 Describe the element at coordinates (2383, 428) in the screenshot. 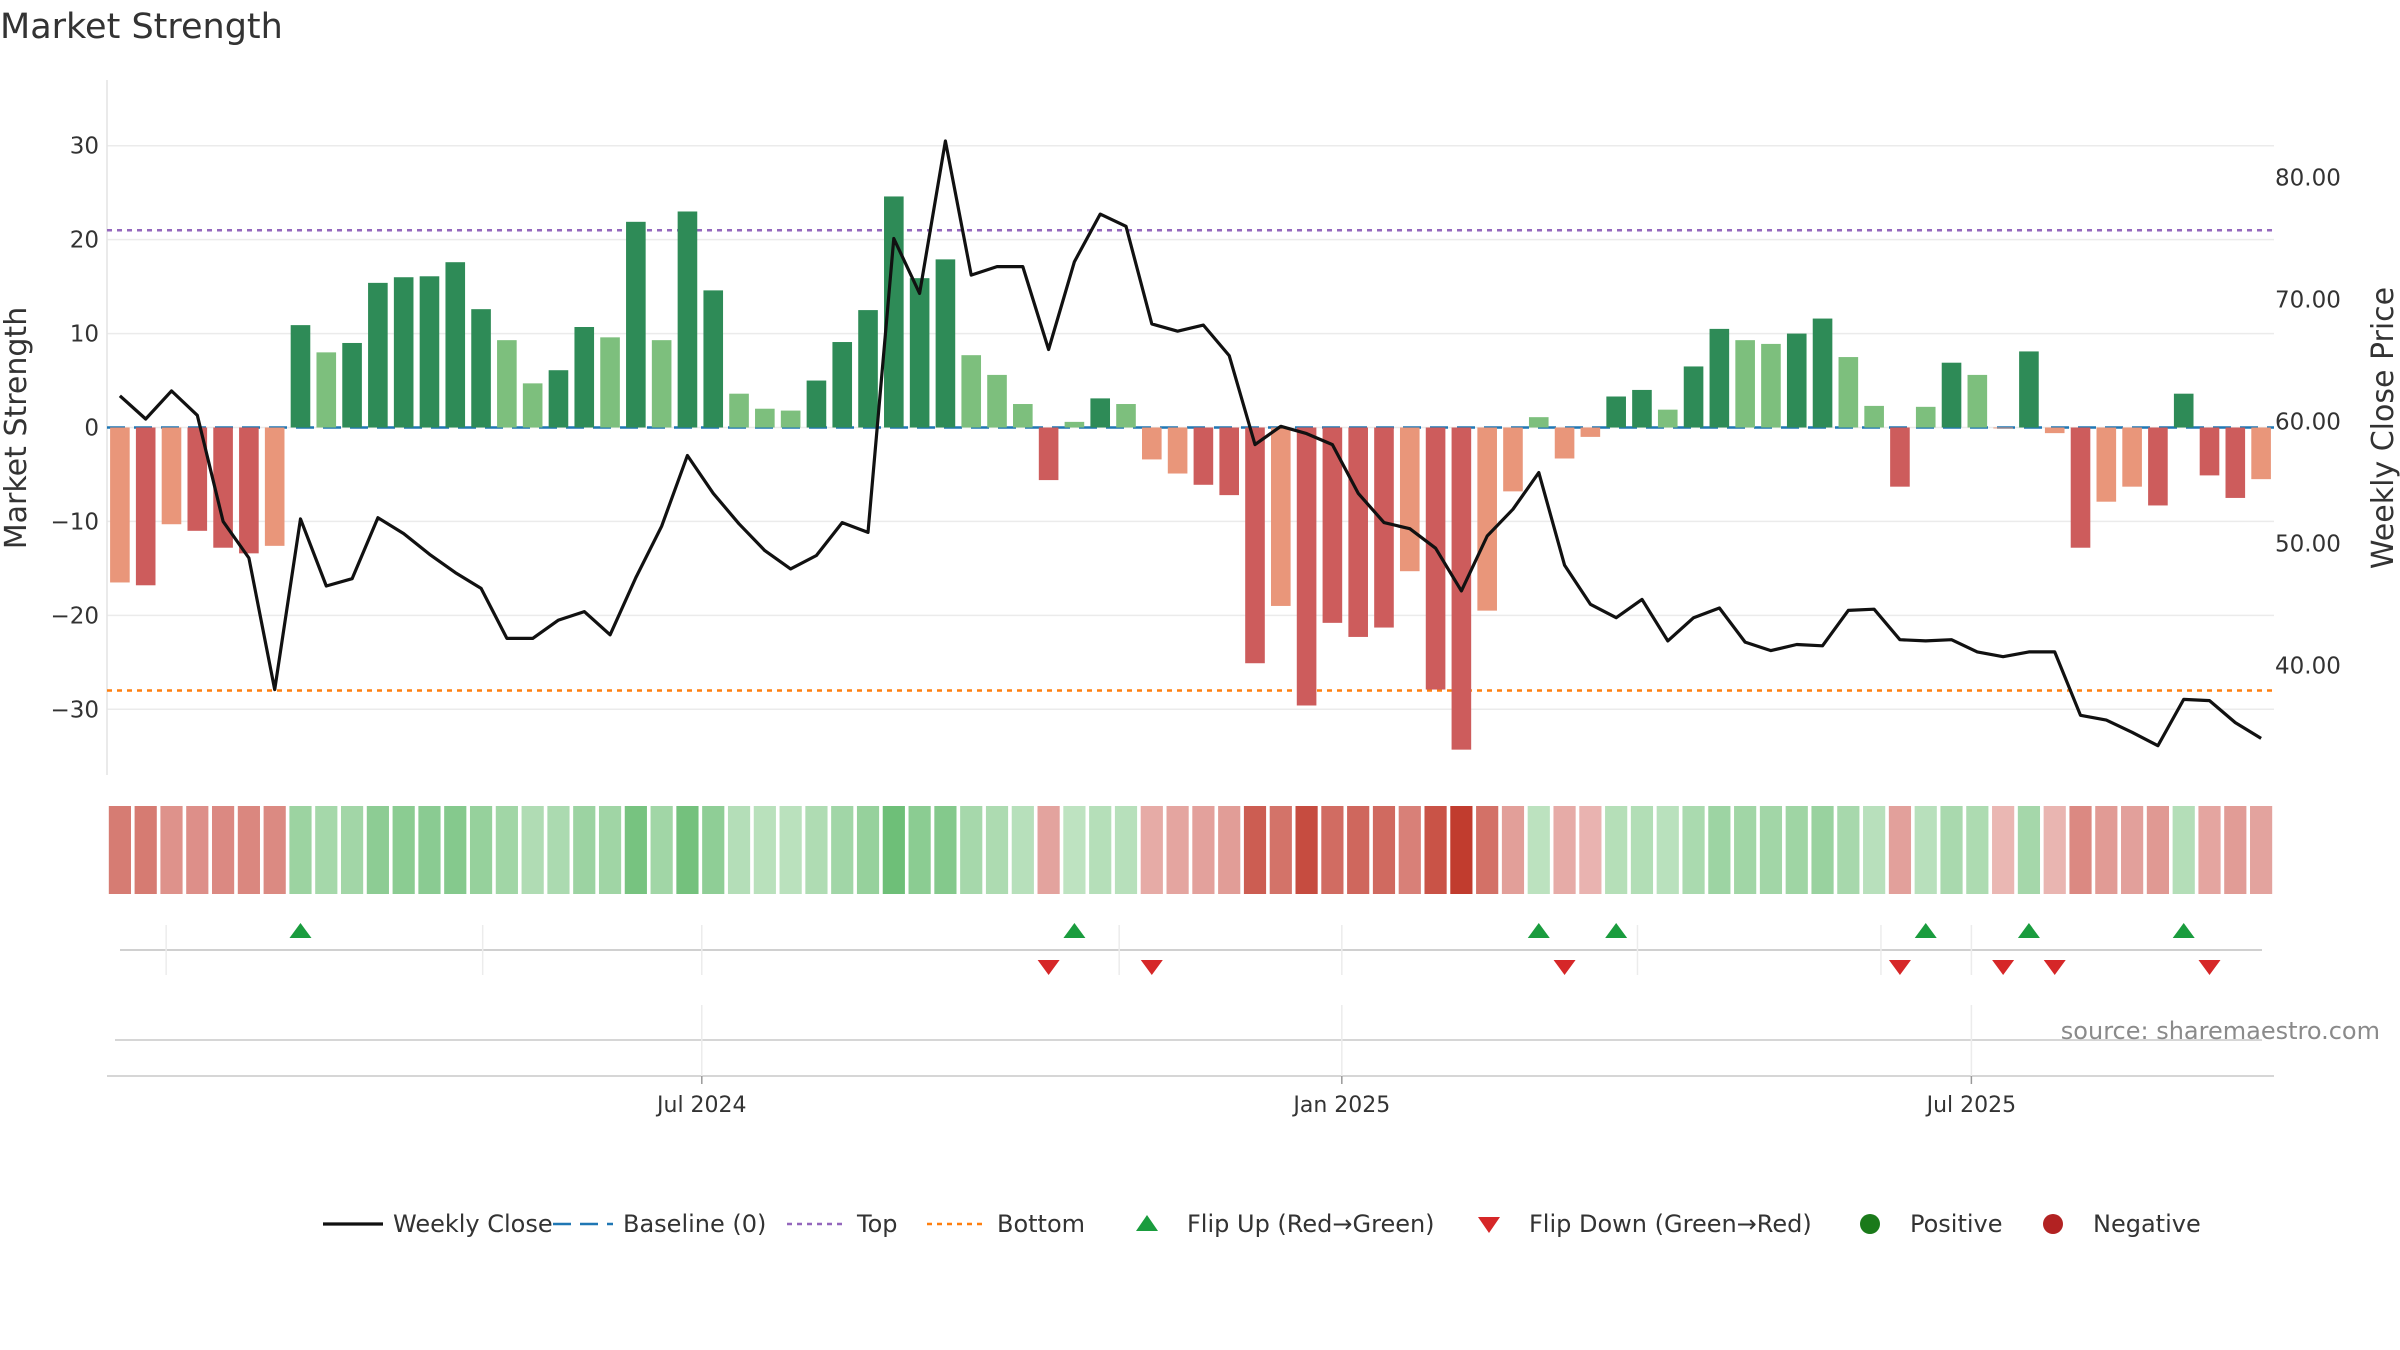

I see `right-axis-title: Weekly Close Price` at that location.